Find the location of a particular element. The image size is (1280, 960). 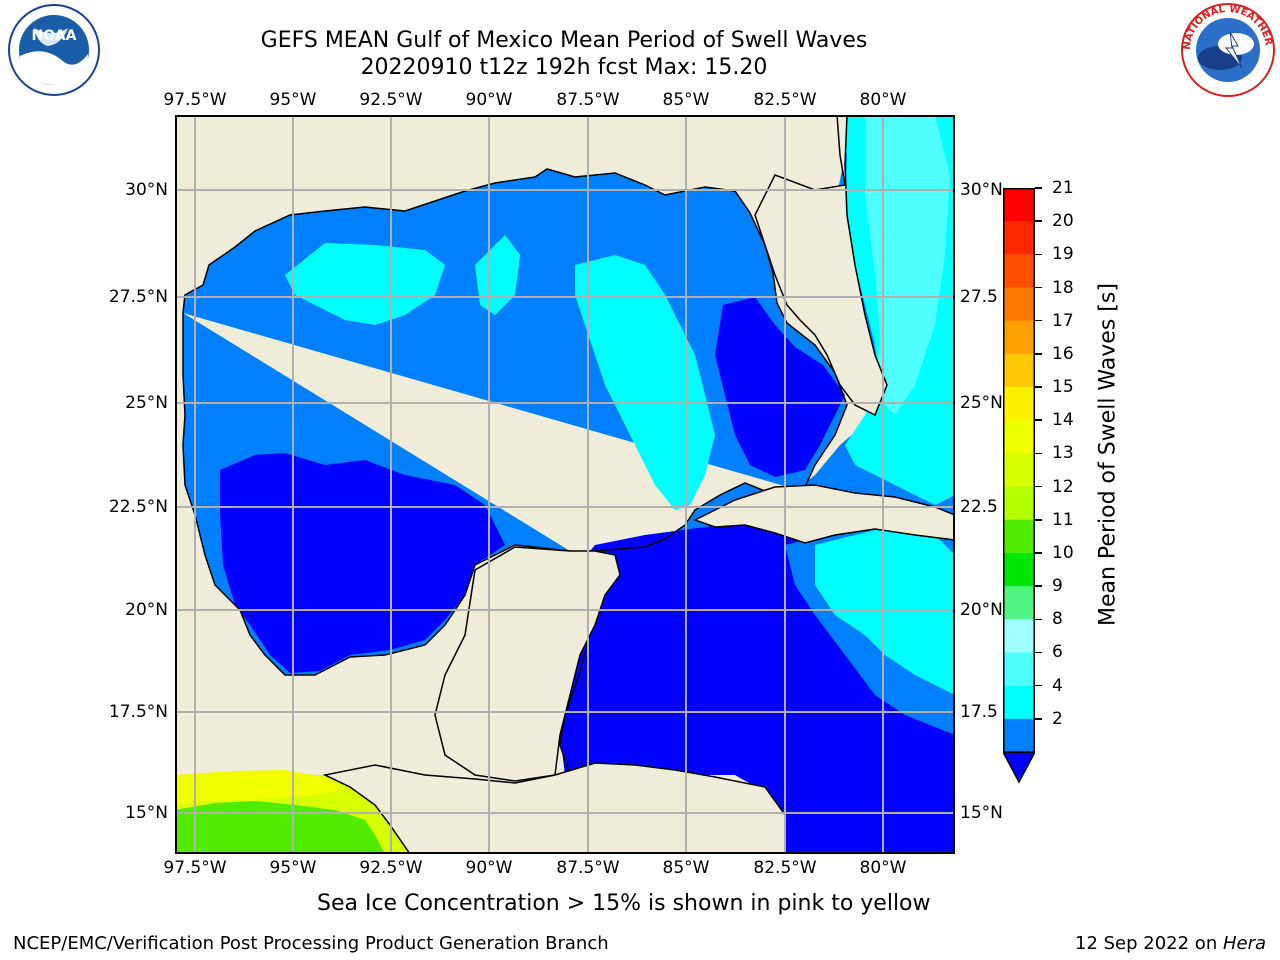

nws-logo: NATIONAL WEATHER SERVICE is located at coordinates (1226, 49).